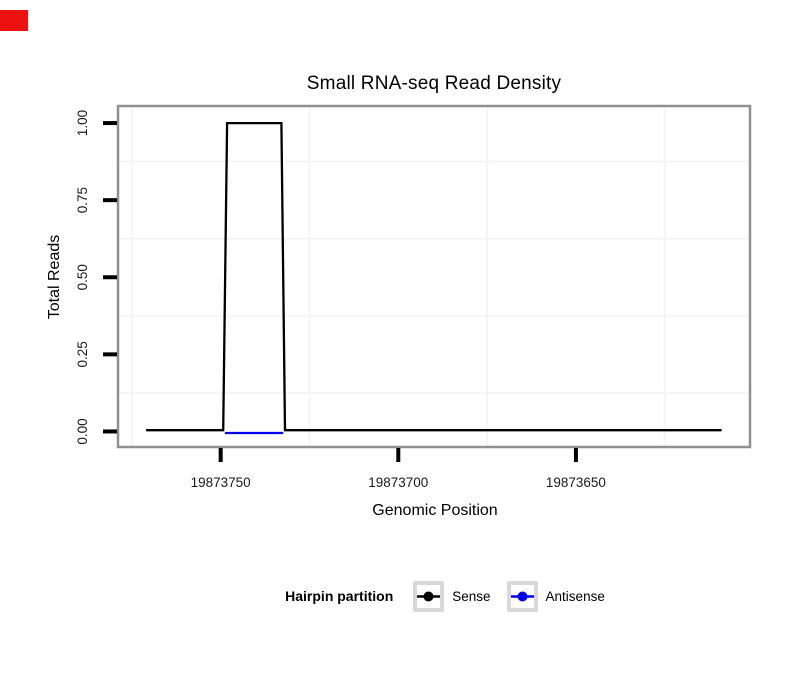 The height and width of the screenshot is (690, 810). What do you see at coordinates (576, 482) in the screenshot?
I see `x-tick-label: 19873650` at bounding box center [576, 482].